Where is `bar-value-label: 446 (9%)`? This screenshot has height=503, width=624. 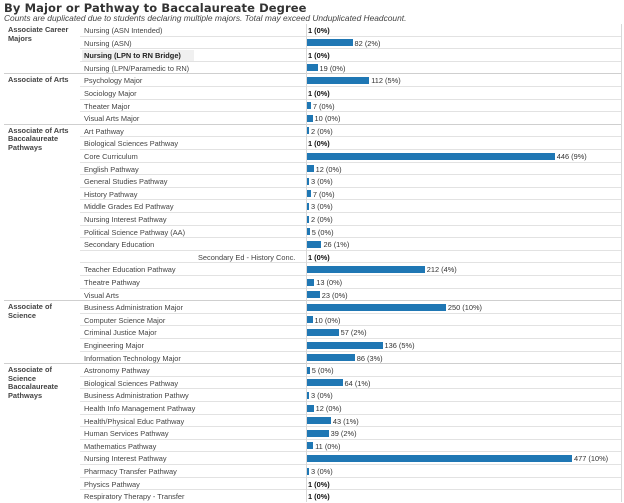 bar-value-label: 446 (9%) is located at coordinates (571, 156).